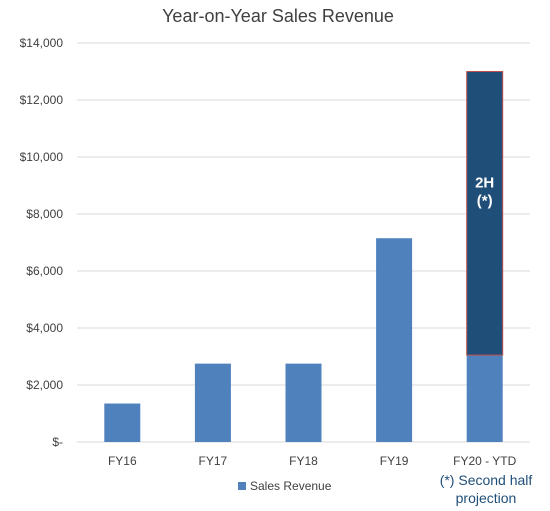 This screenshot has width=550, height=511. What do you see at coordinates (303, 461) in the screenshot?
I see `x-tick-label: FY18` at bounding box center [303, 461].